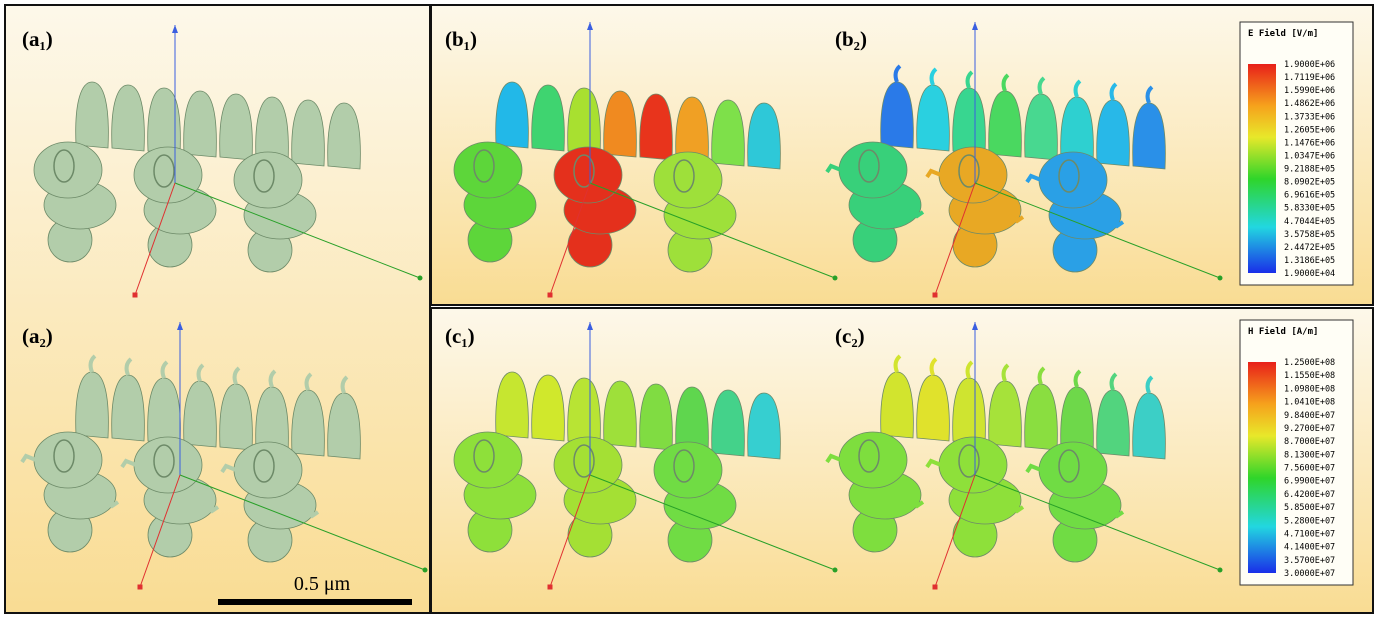  Describe the element at coordinates (1309, 156) in the screenshot. I see `legend-label: 1.0347E+06` at that location.